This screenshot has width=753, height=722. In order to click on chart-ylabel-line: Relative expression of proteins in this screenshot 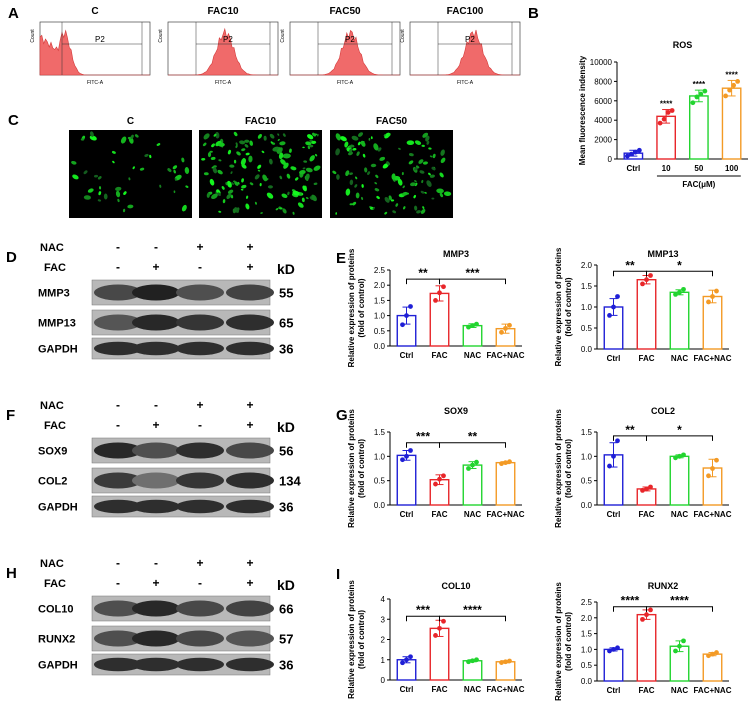, I will do `click(558, 641)`.